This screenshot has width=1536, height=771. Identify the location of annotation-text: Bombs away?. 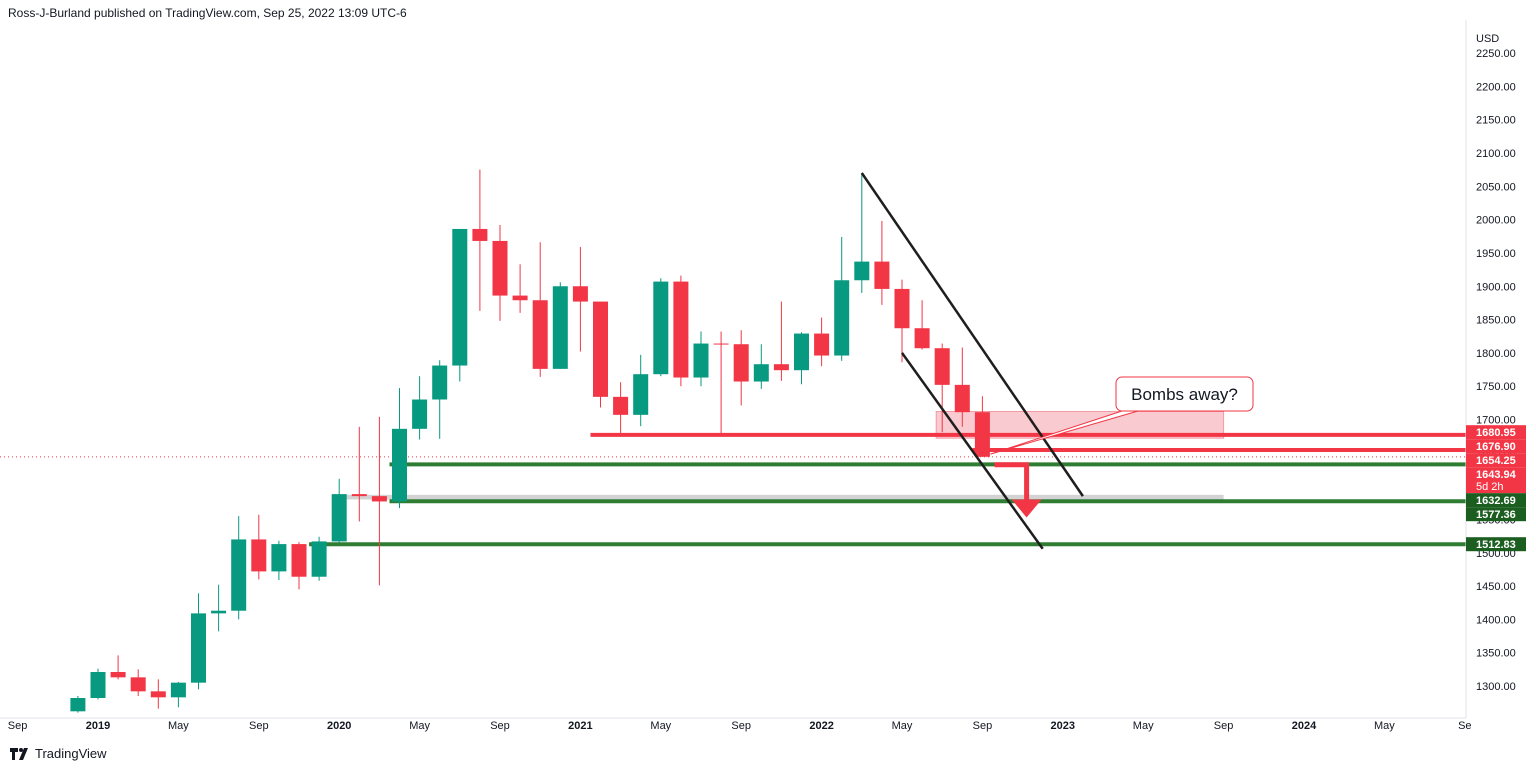
(1184, 394).